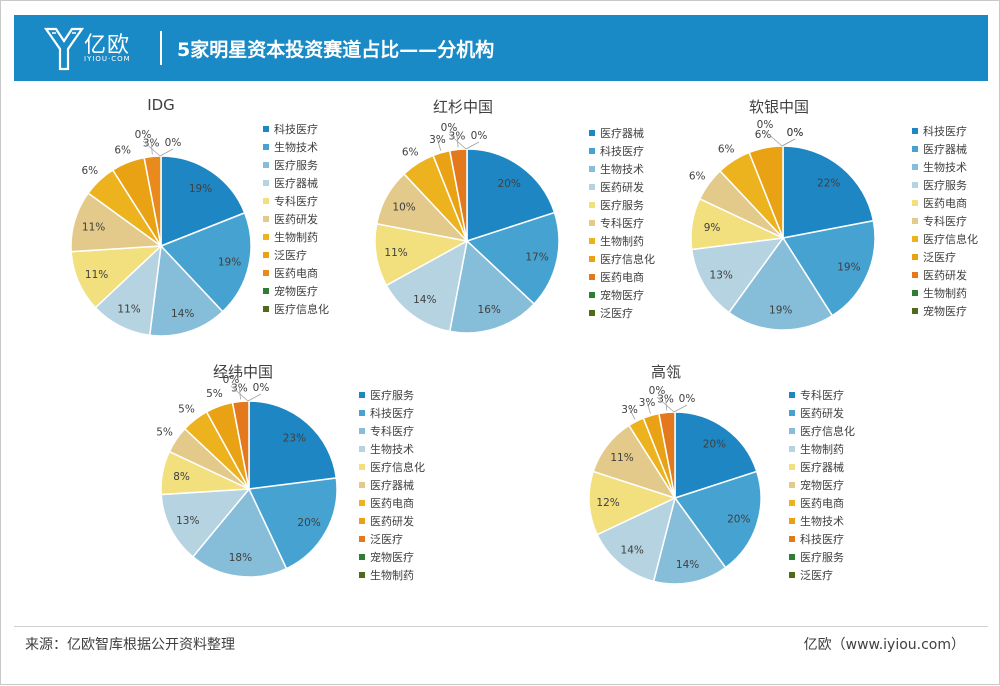  I want to click on pie-label-2-6: 6%, so click(726, 150).